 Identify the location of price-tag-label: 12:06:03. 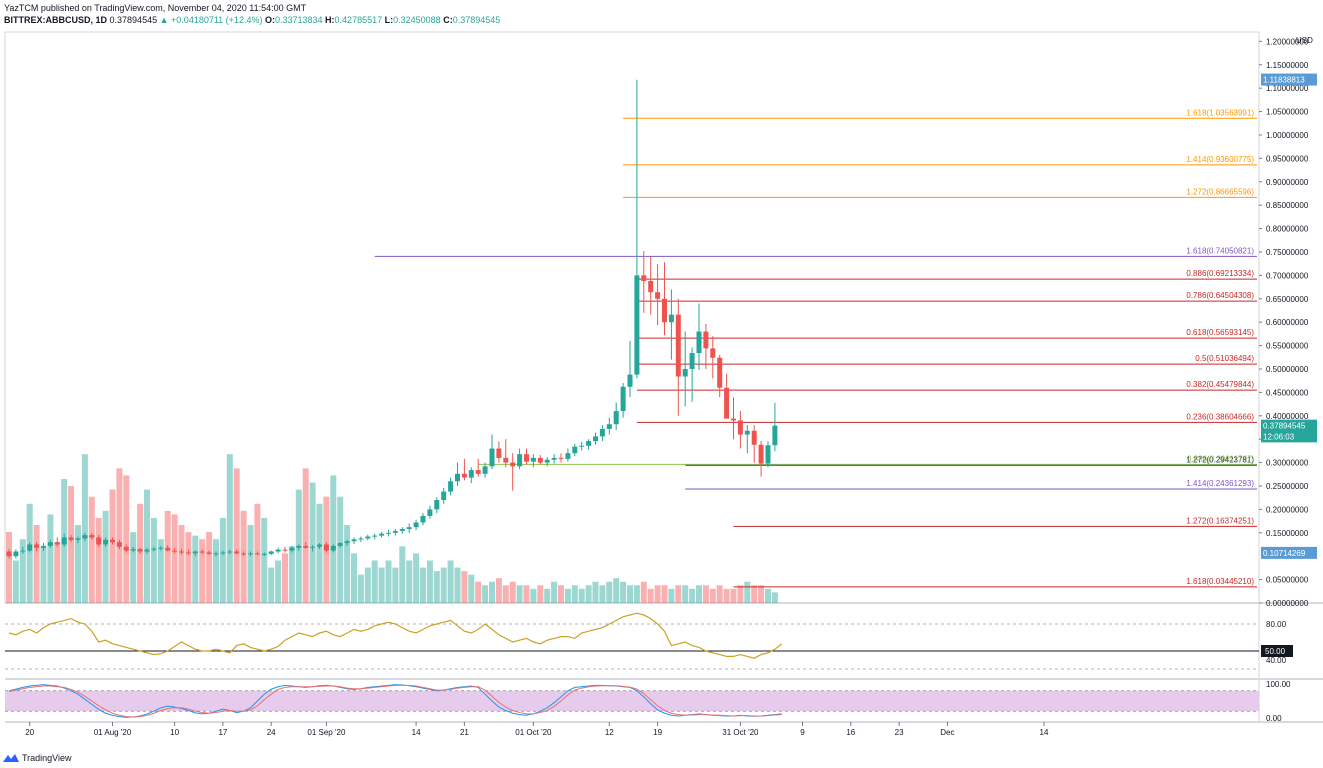
(1279, 436).